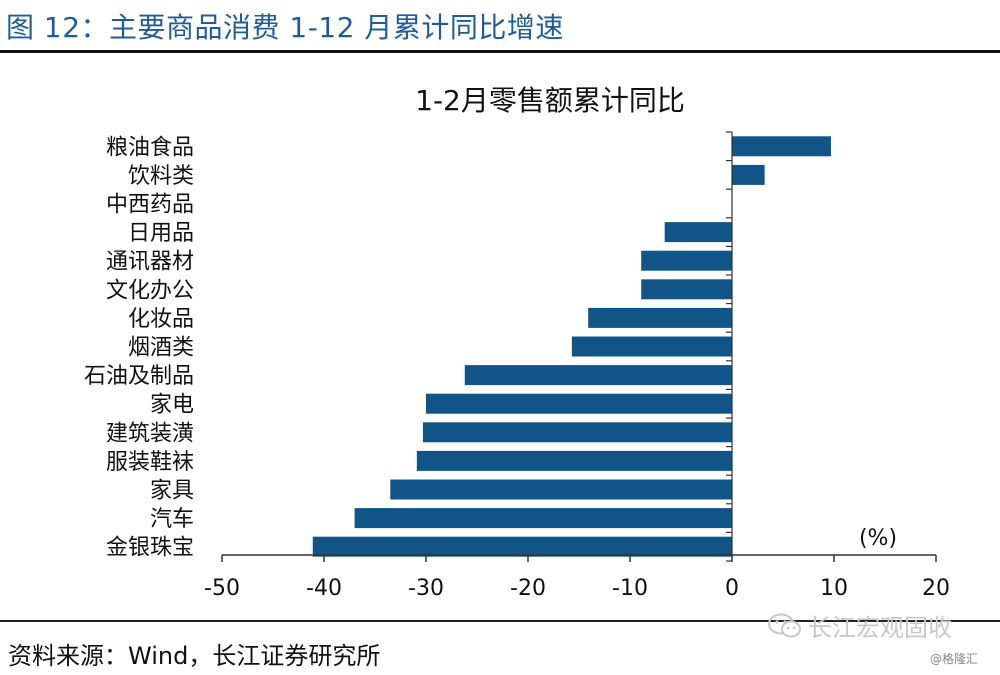 The image size is (1000, 675). I want to click on category-label: 中西药品, so click(150, 205).